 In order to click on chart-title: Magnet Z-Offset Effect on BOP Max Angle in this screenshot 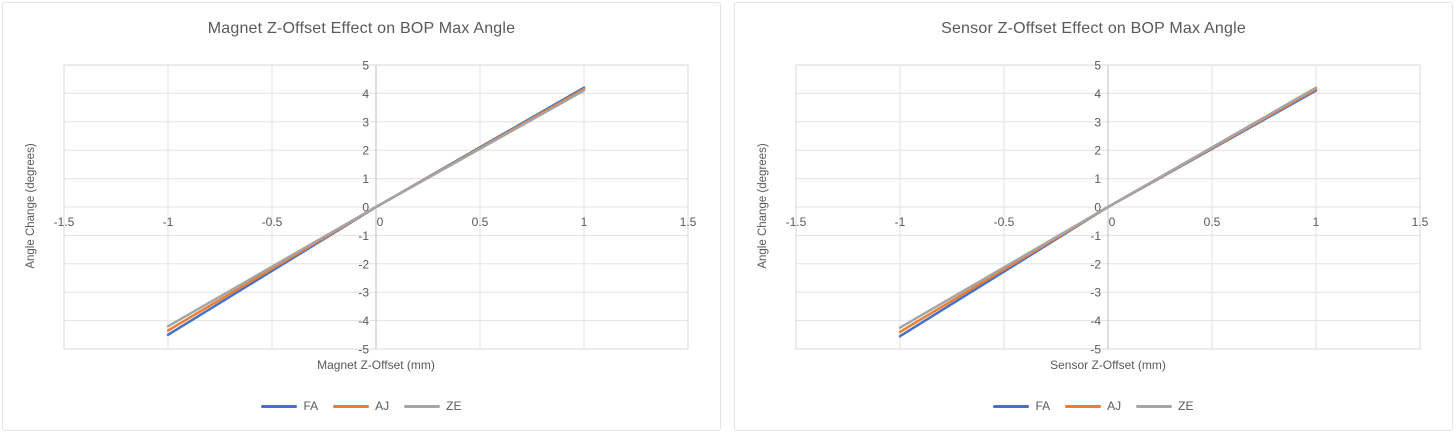, I will do `click(361, 28)`.